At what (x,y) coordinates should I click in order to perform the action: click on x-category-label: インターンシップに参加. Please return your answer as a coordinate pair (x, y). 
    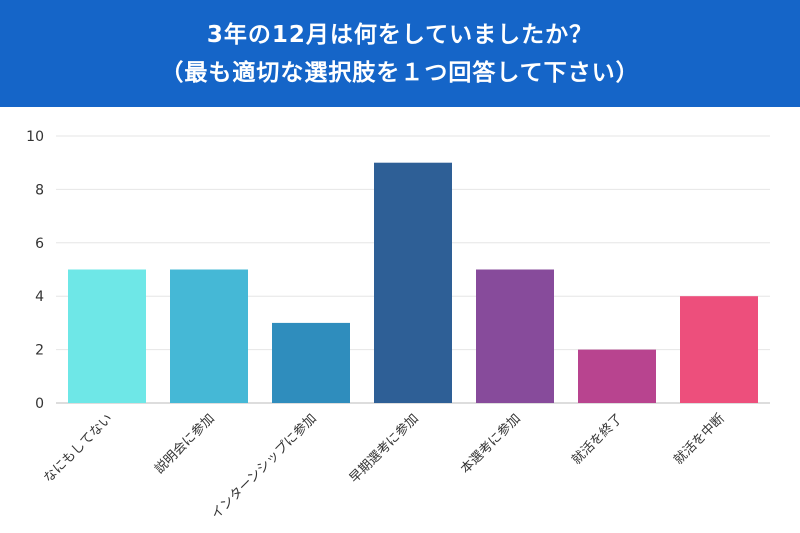
    Looking at the image, I should click on (264, 467).